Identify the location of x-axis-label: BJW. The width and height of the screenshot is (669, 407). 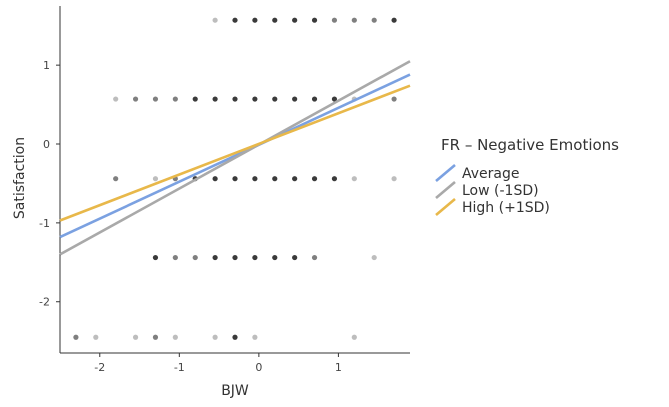
(235, 391).